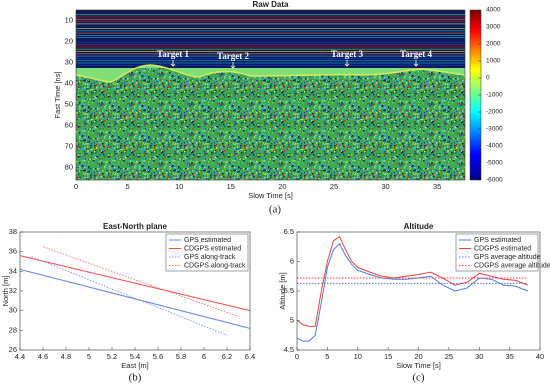 Image resolution: width=550 pixels, height=387 pixels. Describe the element at coordinates (494, 95) in the screenshot. I see `colorbar-tick-label: -1000` at that location.